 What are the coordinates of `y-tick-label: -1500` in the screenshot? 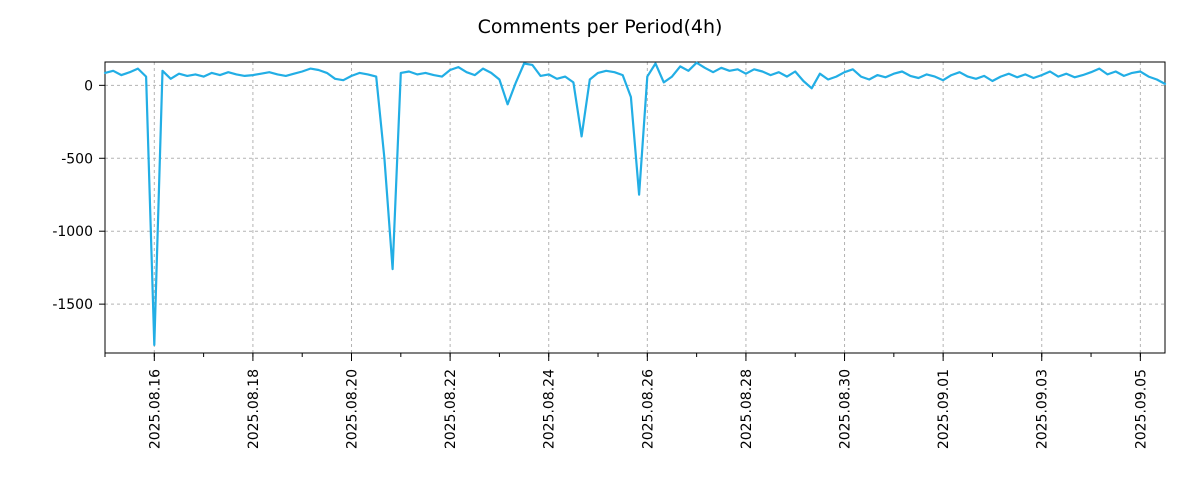 It's located at (72, 305).